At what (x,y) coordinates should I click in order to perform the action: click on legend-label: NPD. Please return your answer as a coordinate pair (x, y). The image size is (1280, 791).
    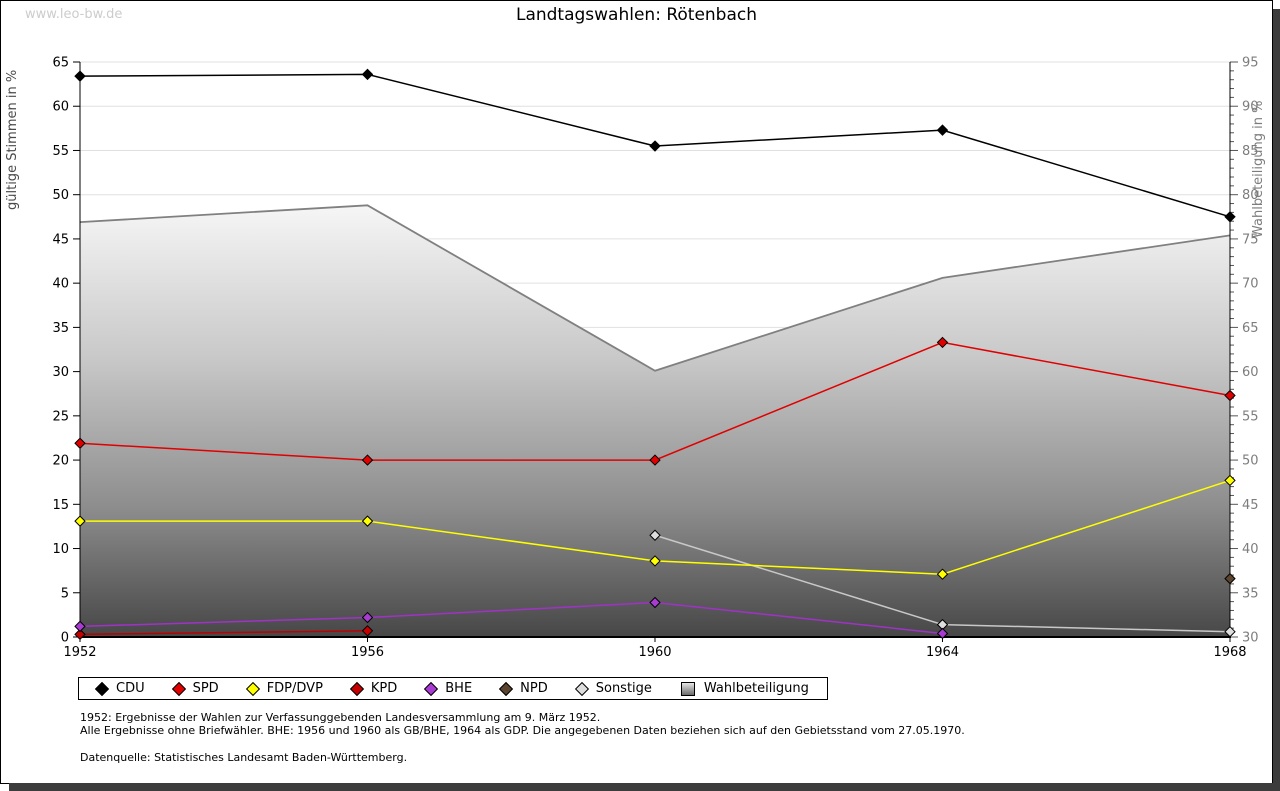
    Looking at the image, I should click on (534, 688).